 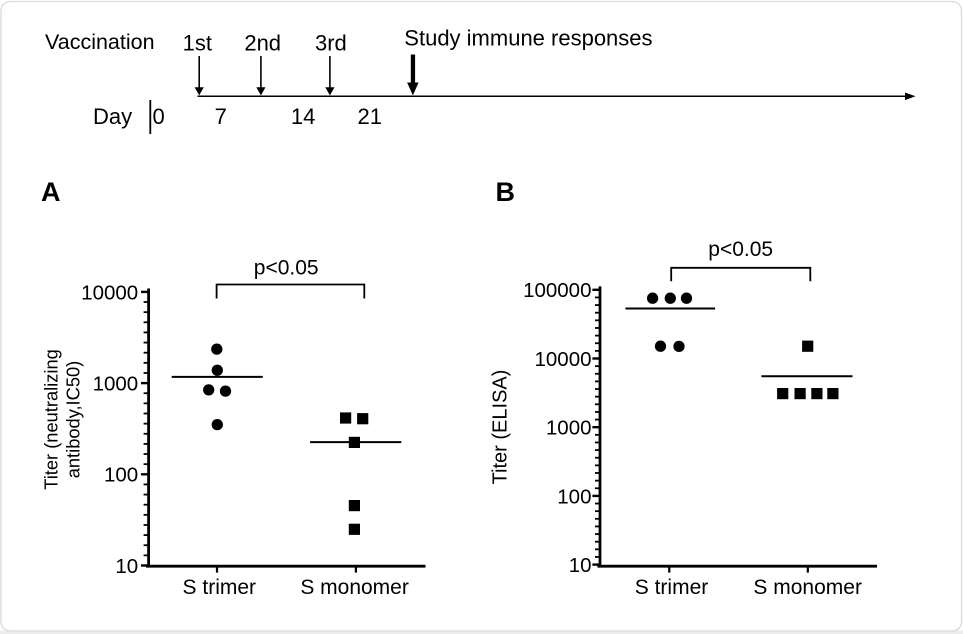 I want to click on svg-text: antibody,IC50), so click(x=72, y=420).